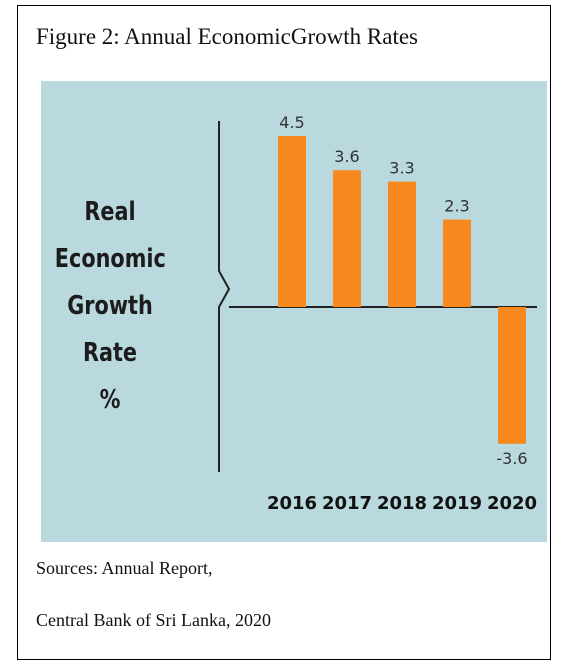 The image size is (569, 667). Describe the element at coordinates (457, 263) in the screenshot. I see `bar-2019` at that location.